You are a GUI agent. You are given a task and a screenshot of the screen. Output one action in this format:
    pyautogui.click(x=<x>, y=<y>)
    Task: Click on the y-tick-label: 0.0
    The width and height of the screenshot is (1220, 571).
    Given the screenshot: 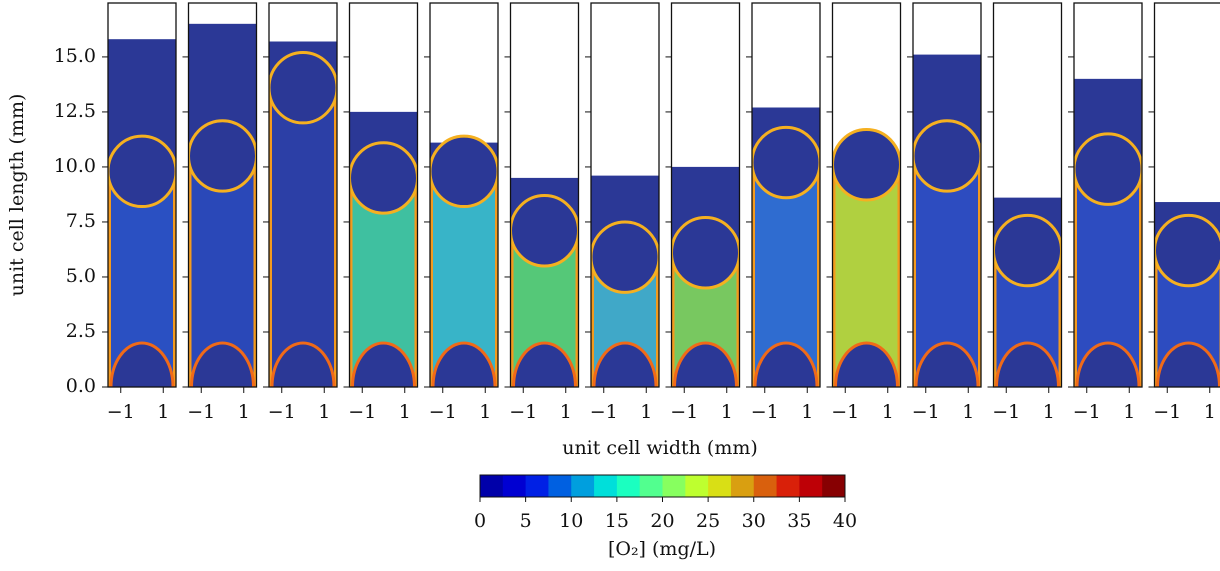 What is the action you would take?
    pyautogui.click(x=81, y=386)
    